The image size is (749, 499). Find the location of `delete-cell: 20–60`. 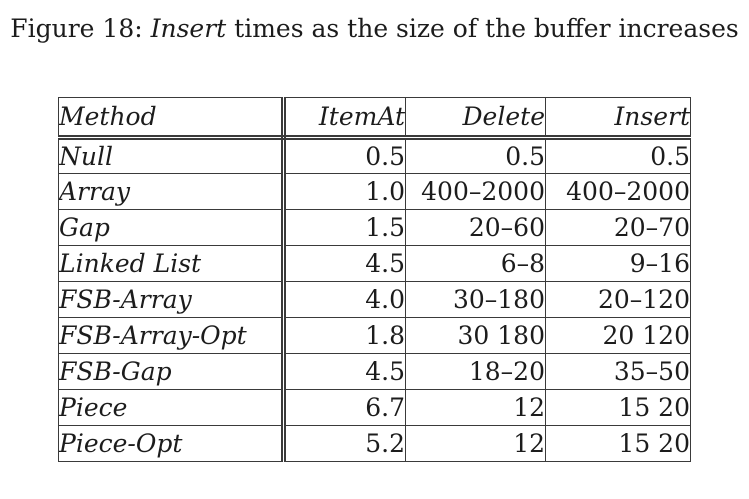

delete-cell: 20–60 is located at coordinates (475, 227).